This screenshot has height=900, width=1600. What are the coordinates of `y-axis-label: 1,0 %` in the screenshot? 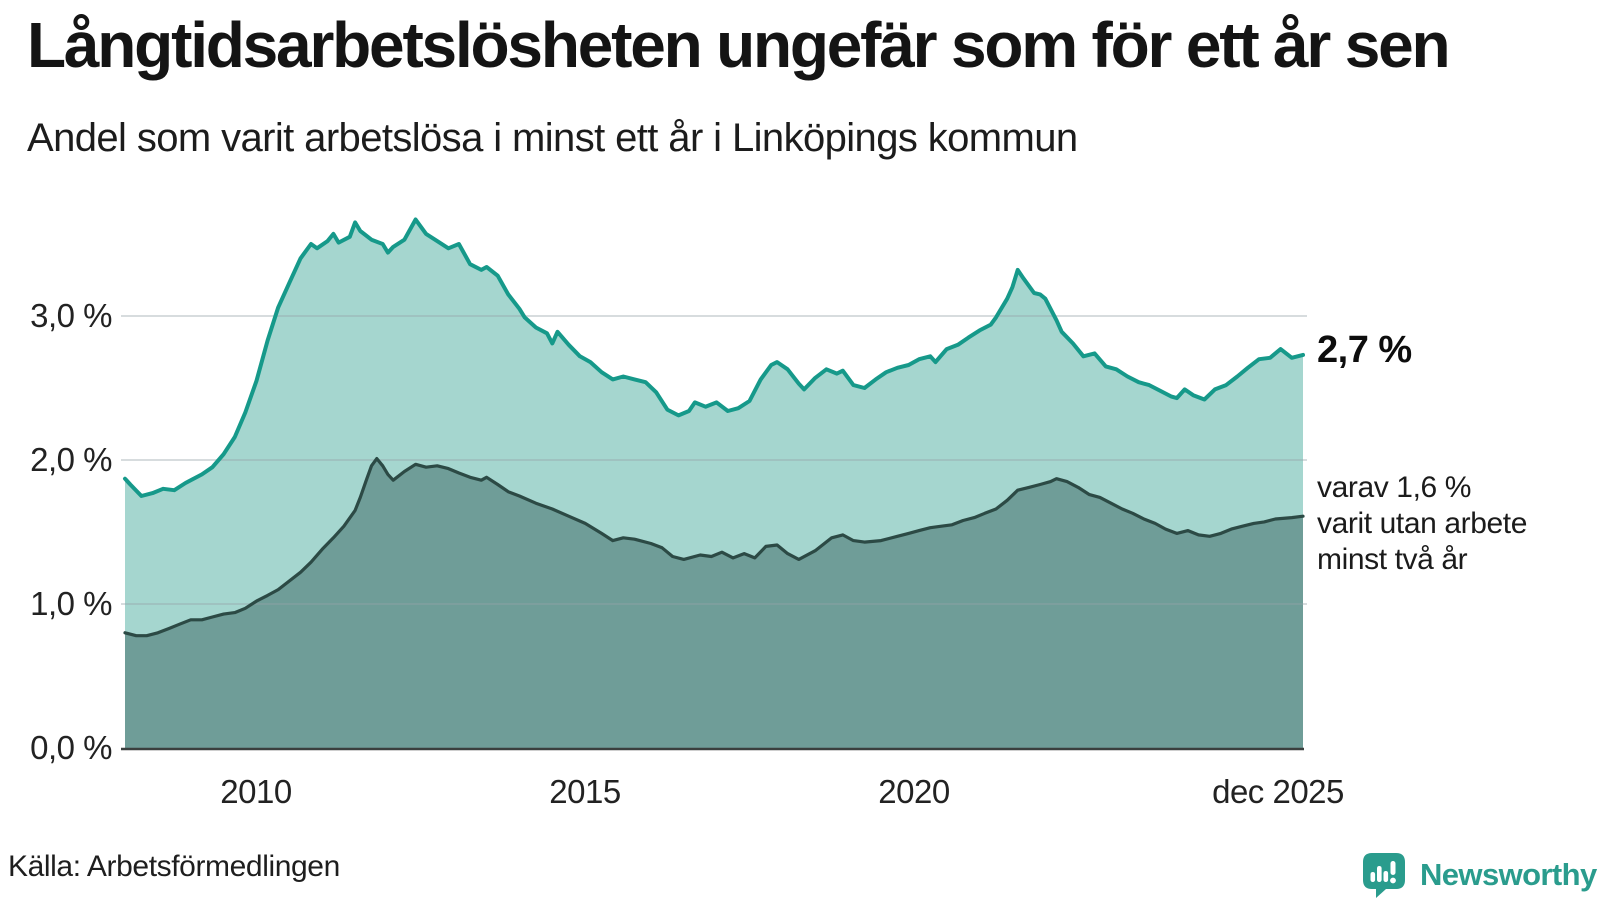 It's located at (71, 603).